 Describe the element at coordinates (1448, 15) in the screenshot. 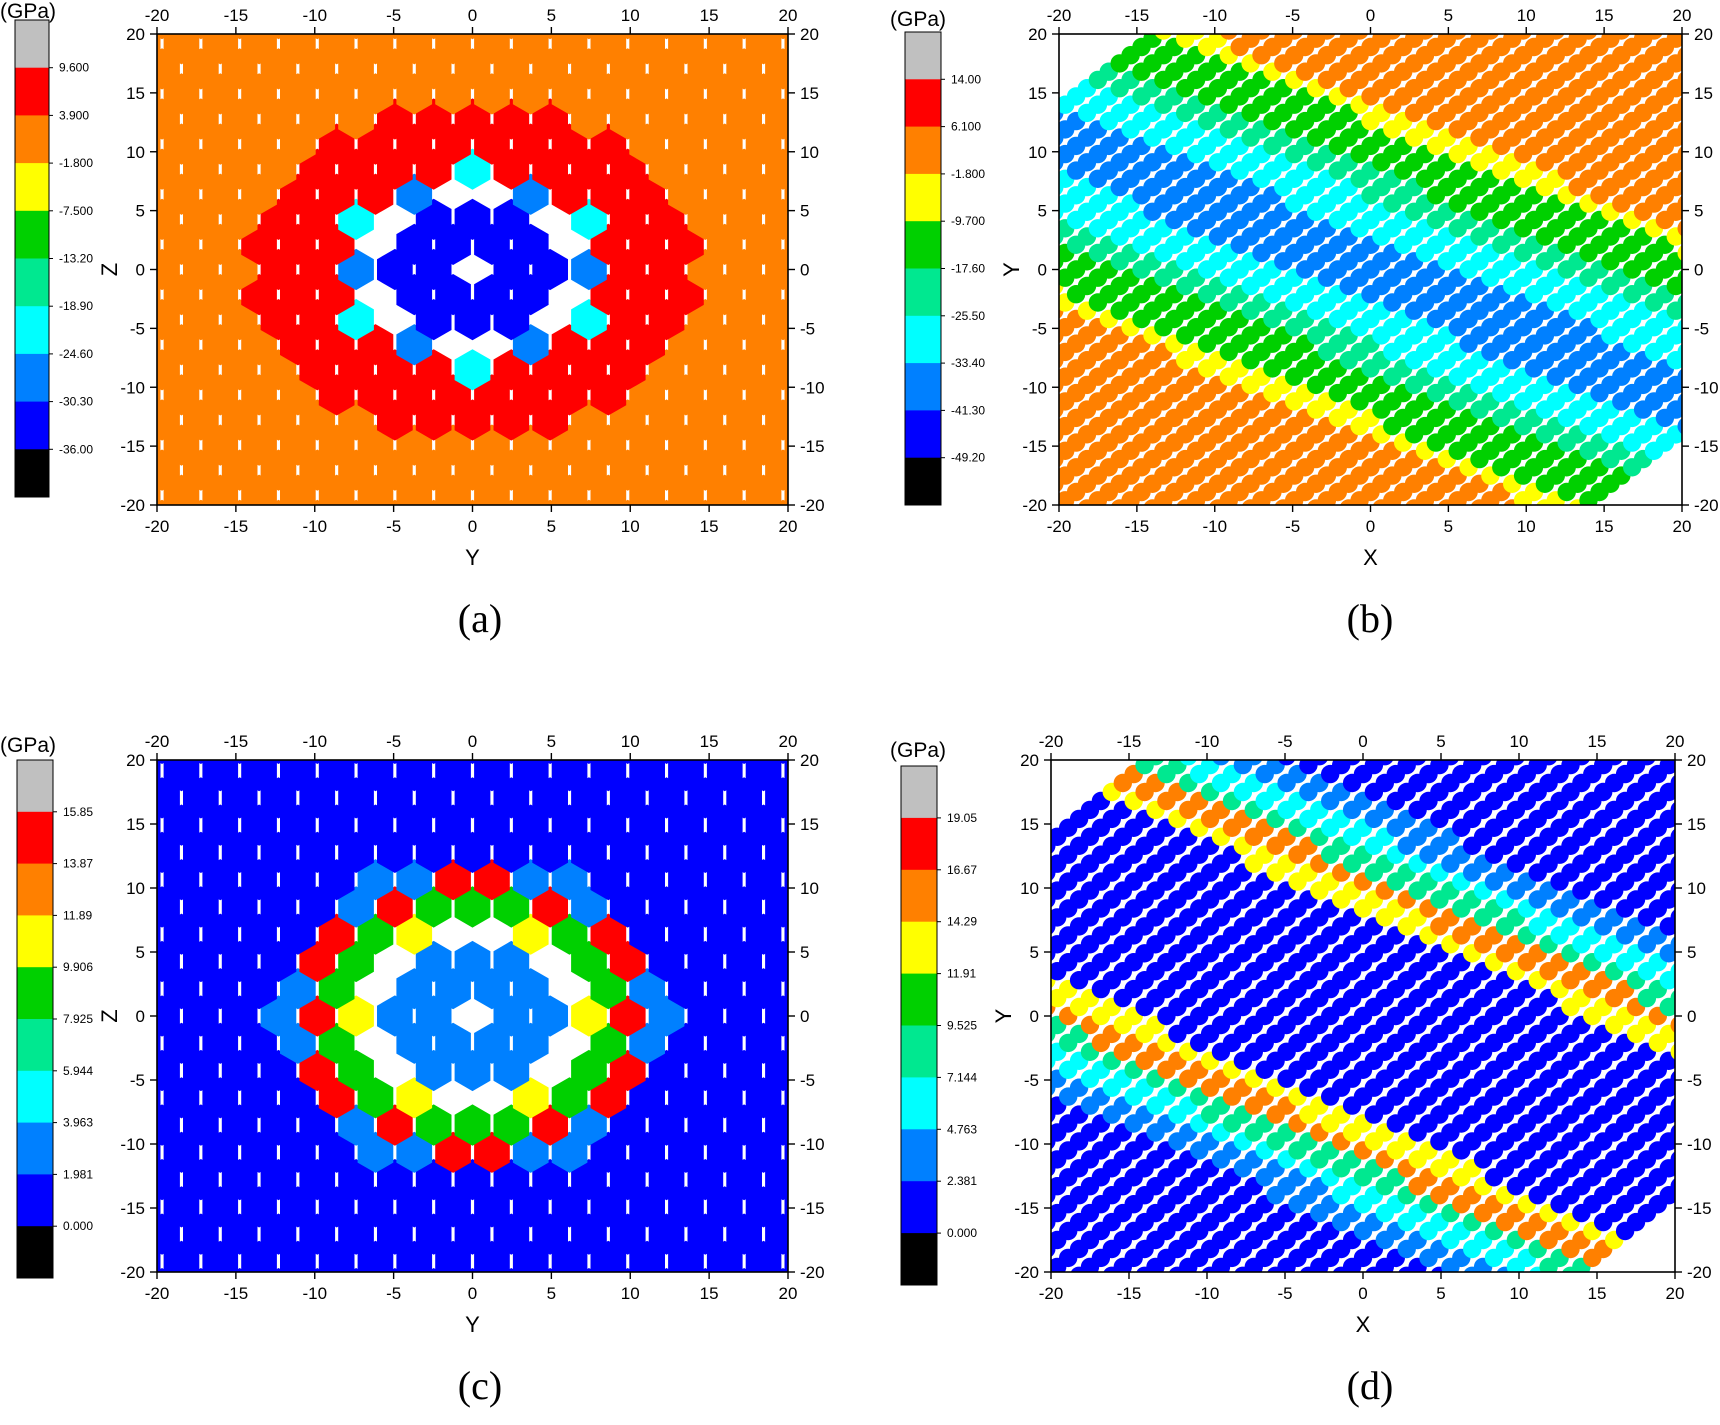

I see `x-tick-label-top: 5` at that location.